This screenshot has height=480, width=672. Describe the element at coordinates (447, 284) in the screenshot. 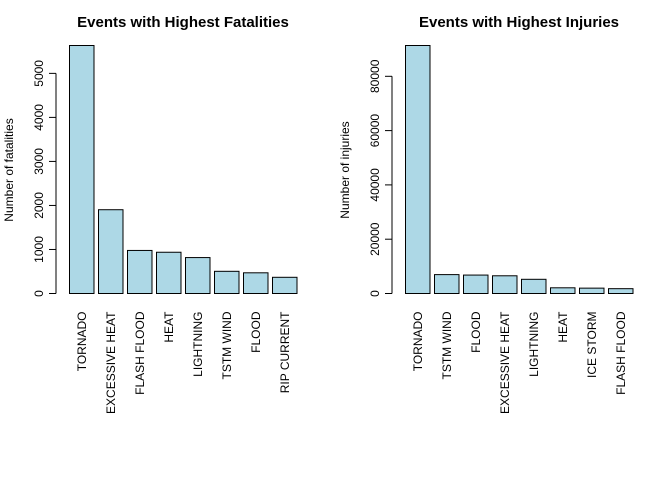

I see `injuries-bar-tstm-wind` at that location.